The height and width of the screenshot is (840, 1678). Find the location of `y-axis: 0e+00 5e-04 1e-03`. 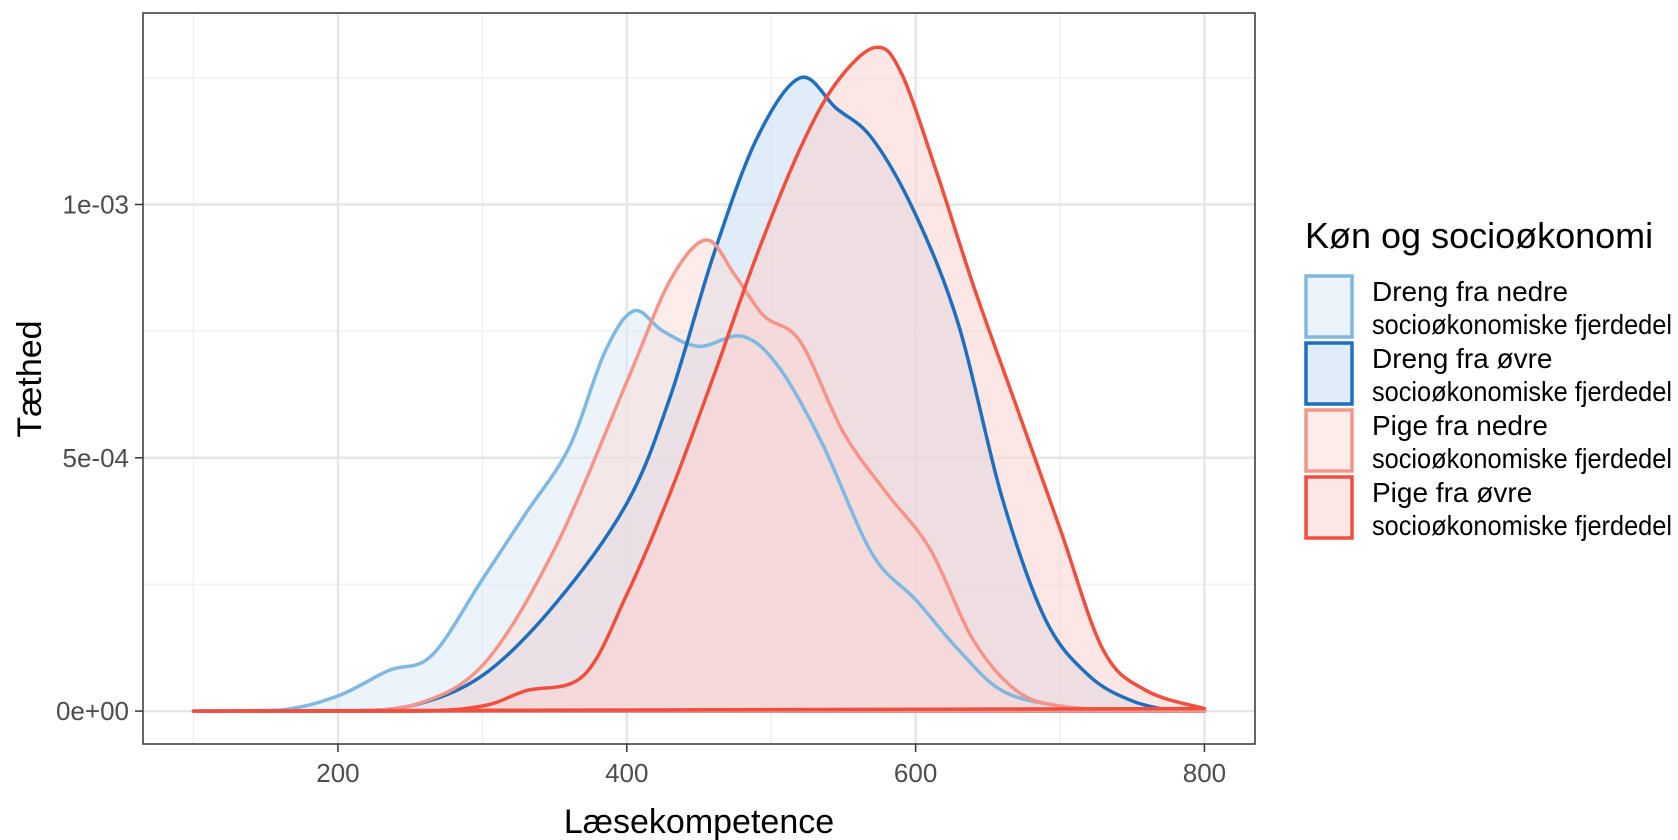

y-axis: 0e+00 5e-04 1e-03 is located at coordinates (99, 457).